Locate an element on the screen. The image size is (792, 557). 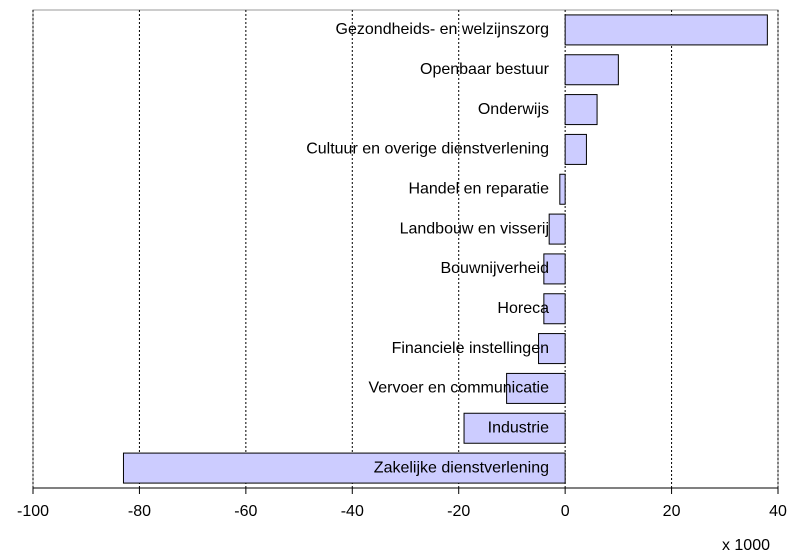
x-tick-label: 40 is located at coordinates (778, 511).